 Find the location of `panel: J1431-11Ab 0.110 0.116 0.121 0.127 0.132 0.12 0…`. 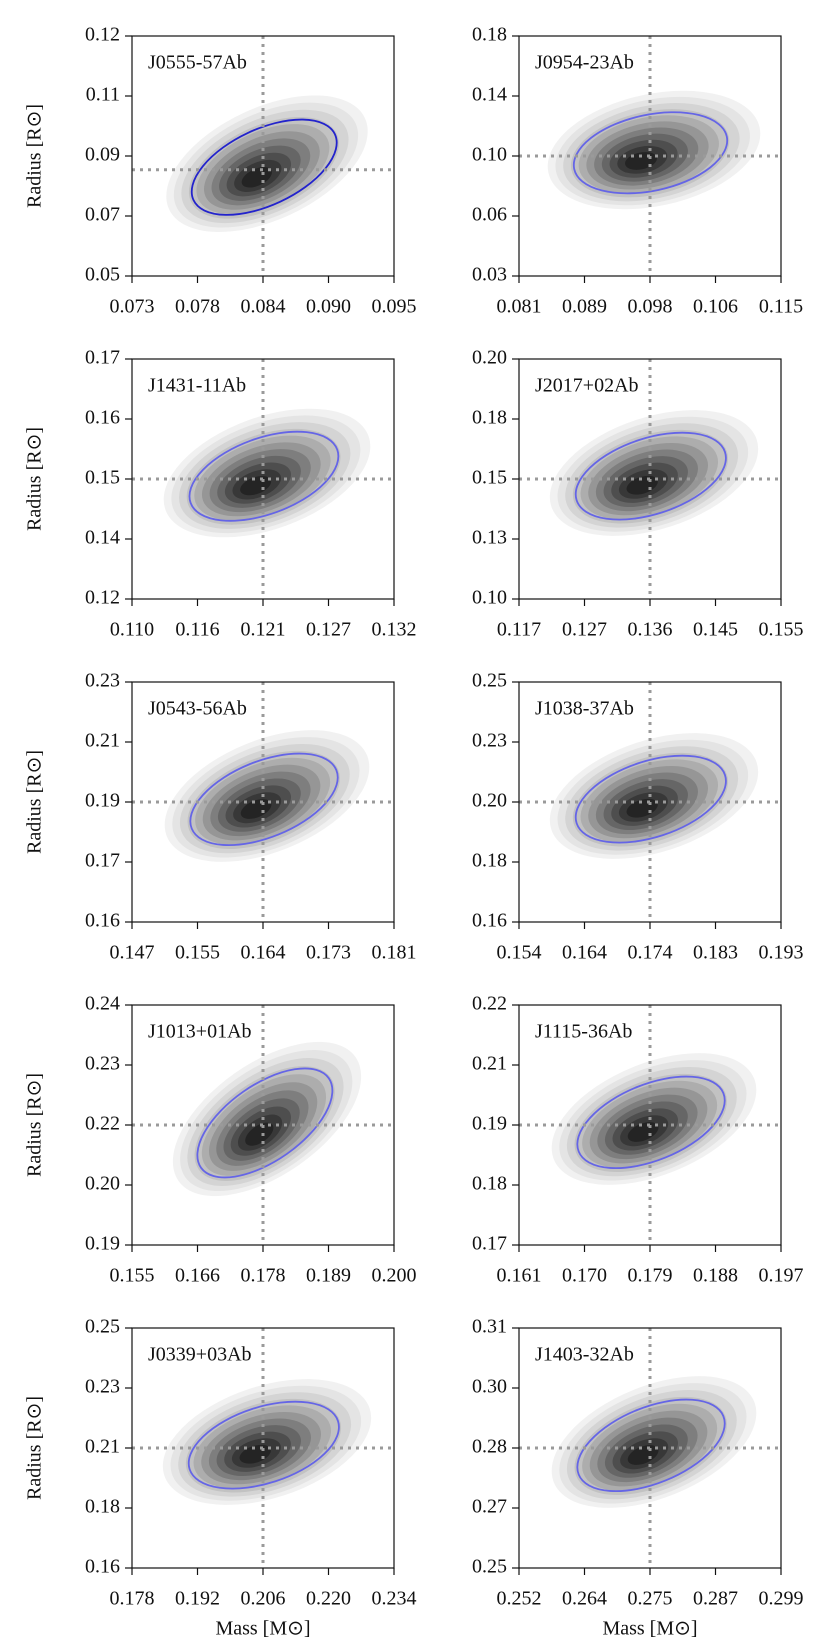

panel: J1431-11Ab 0.110 0.116 0.121 0.127 0.132 0.12 0… is located at coordinates (220, 494).